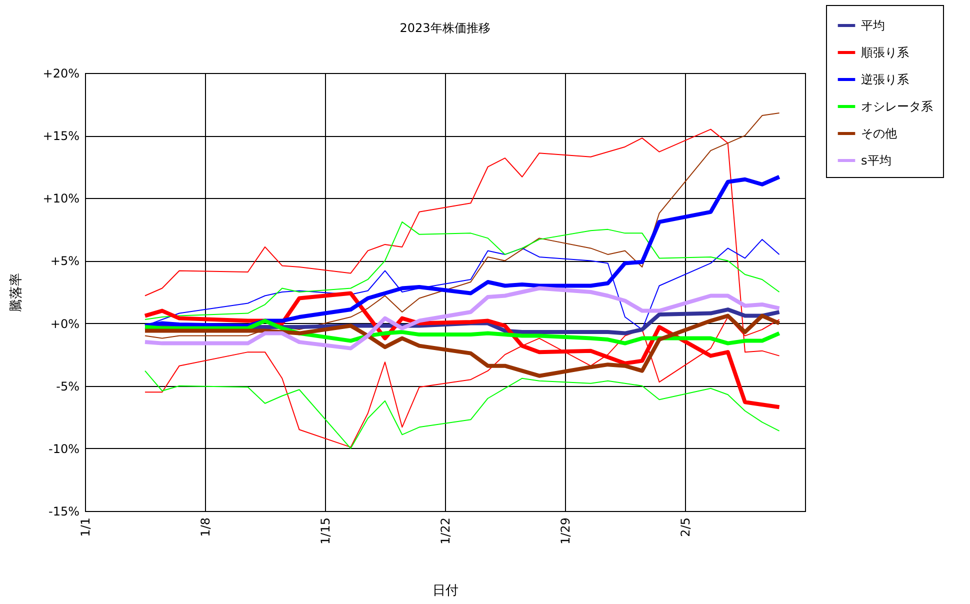 This screenshot has width=970, height=604. Describe the element at coordinates (445, 28) in the screenshot. I see `chart-title: 2023年株価推移` at that location.